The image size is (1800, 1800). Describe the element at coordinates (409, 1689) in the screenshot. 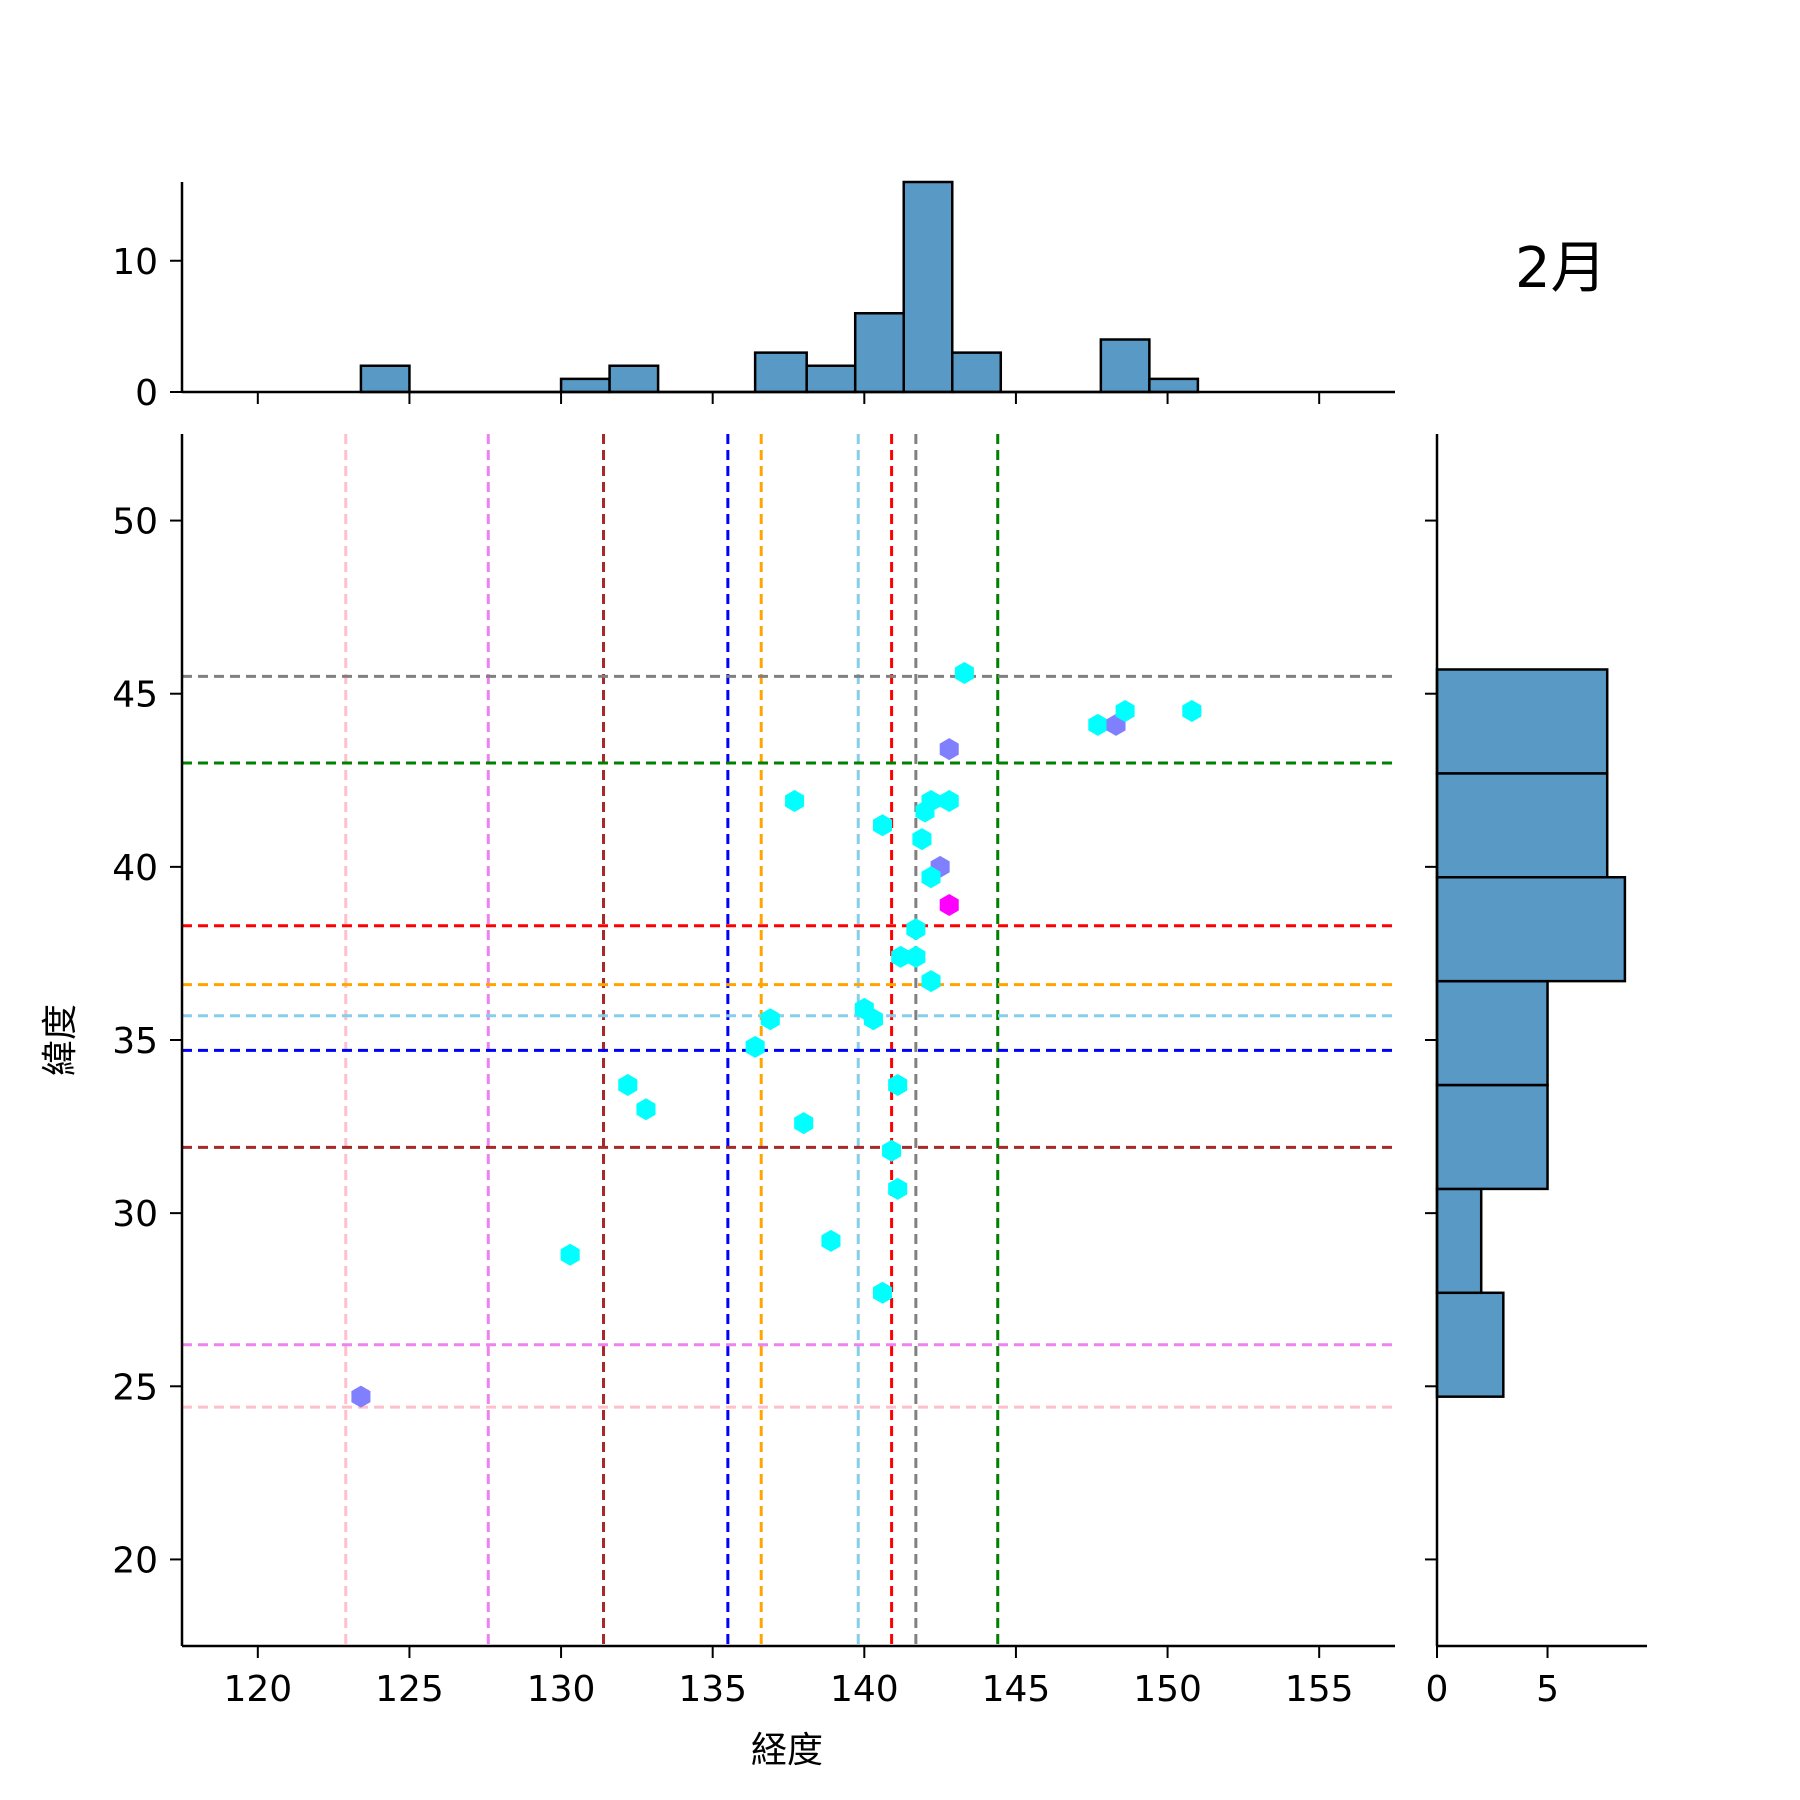

I see `x-tick-label: 125` at that location.